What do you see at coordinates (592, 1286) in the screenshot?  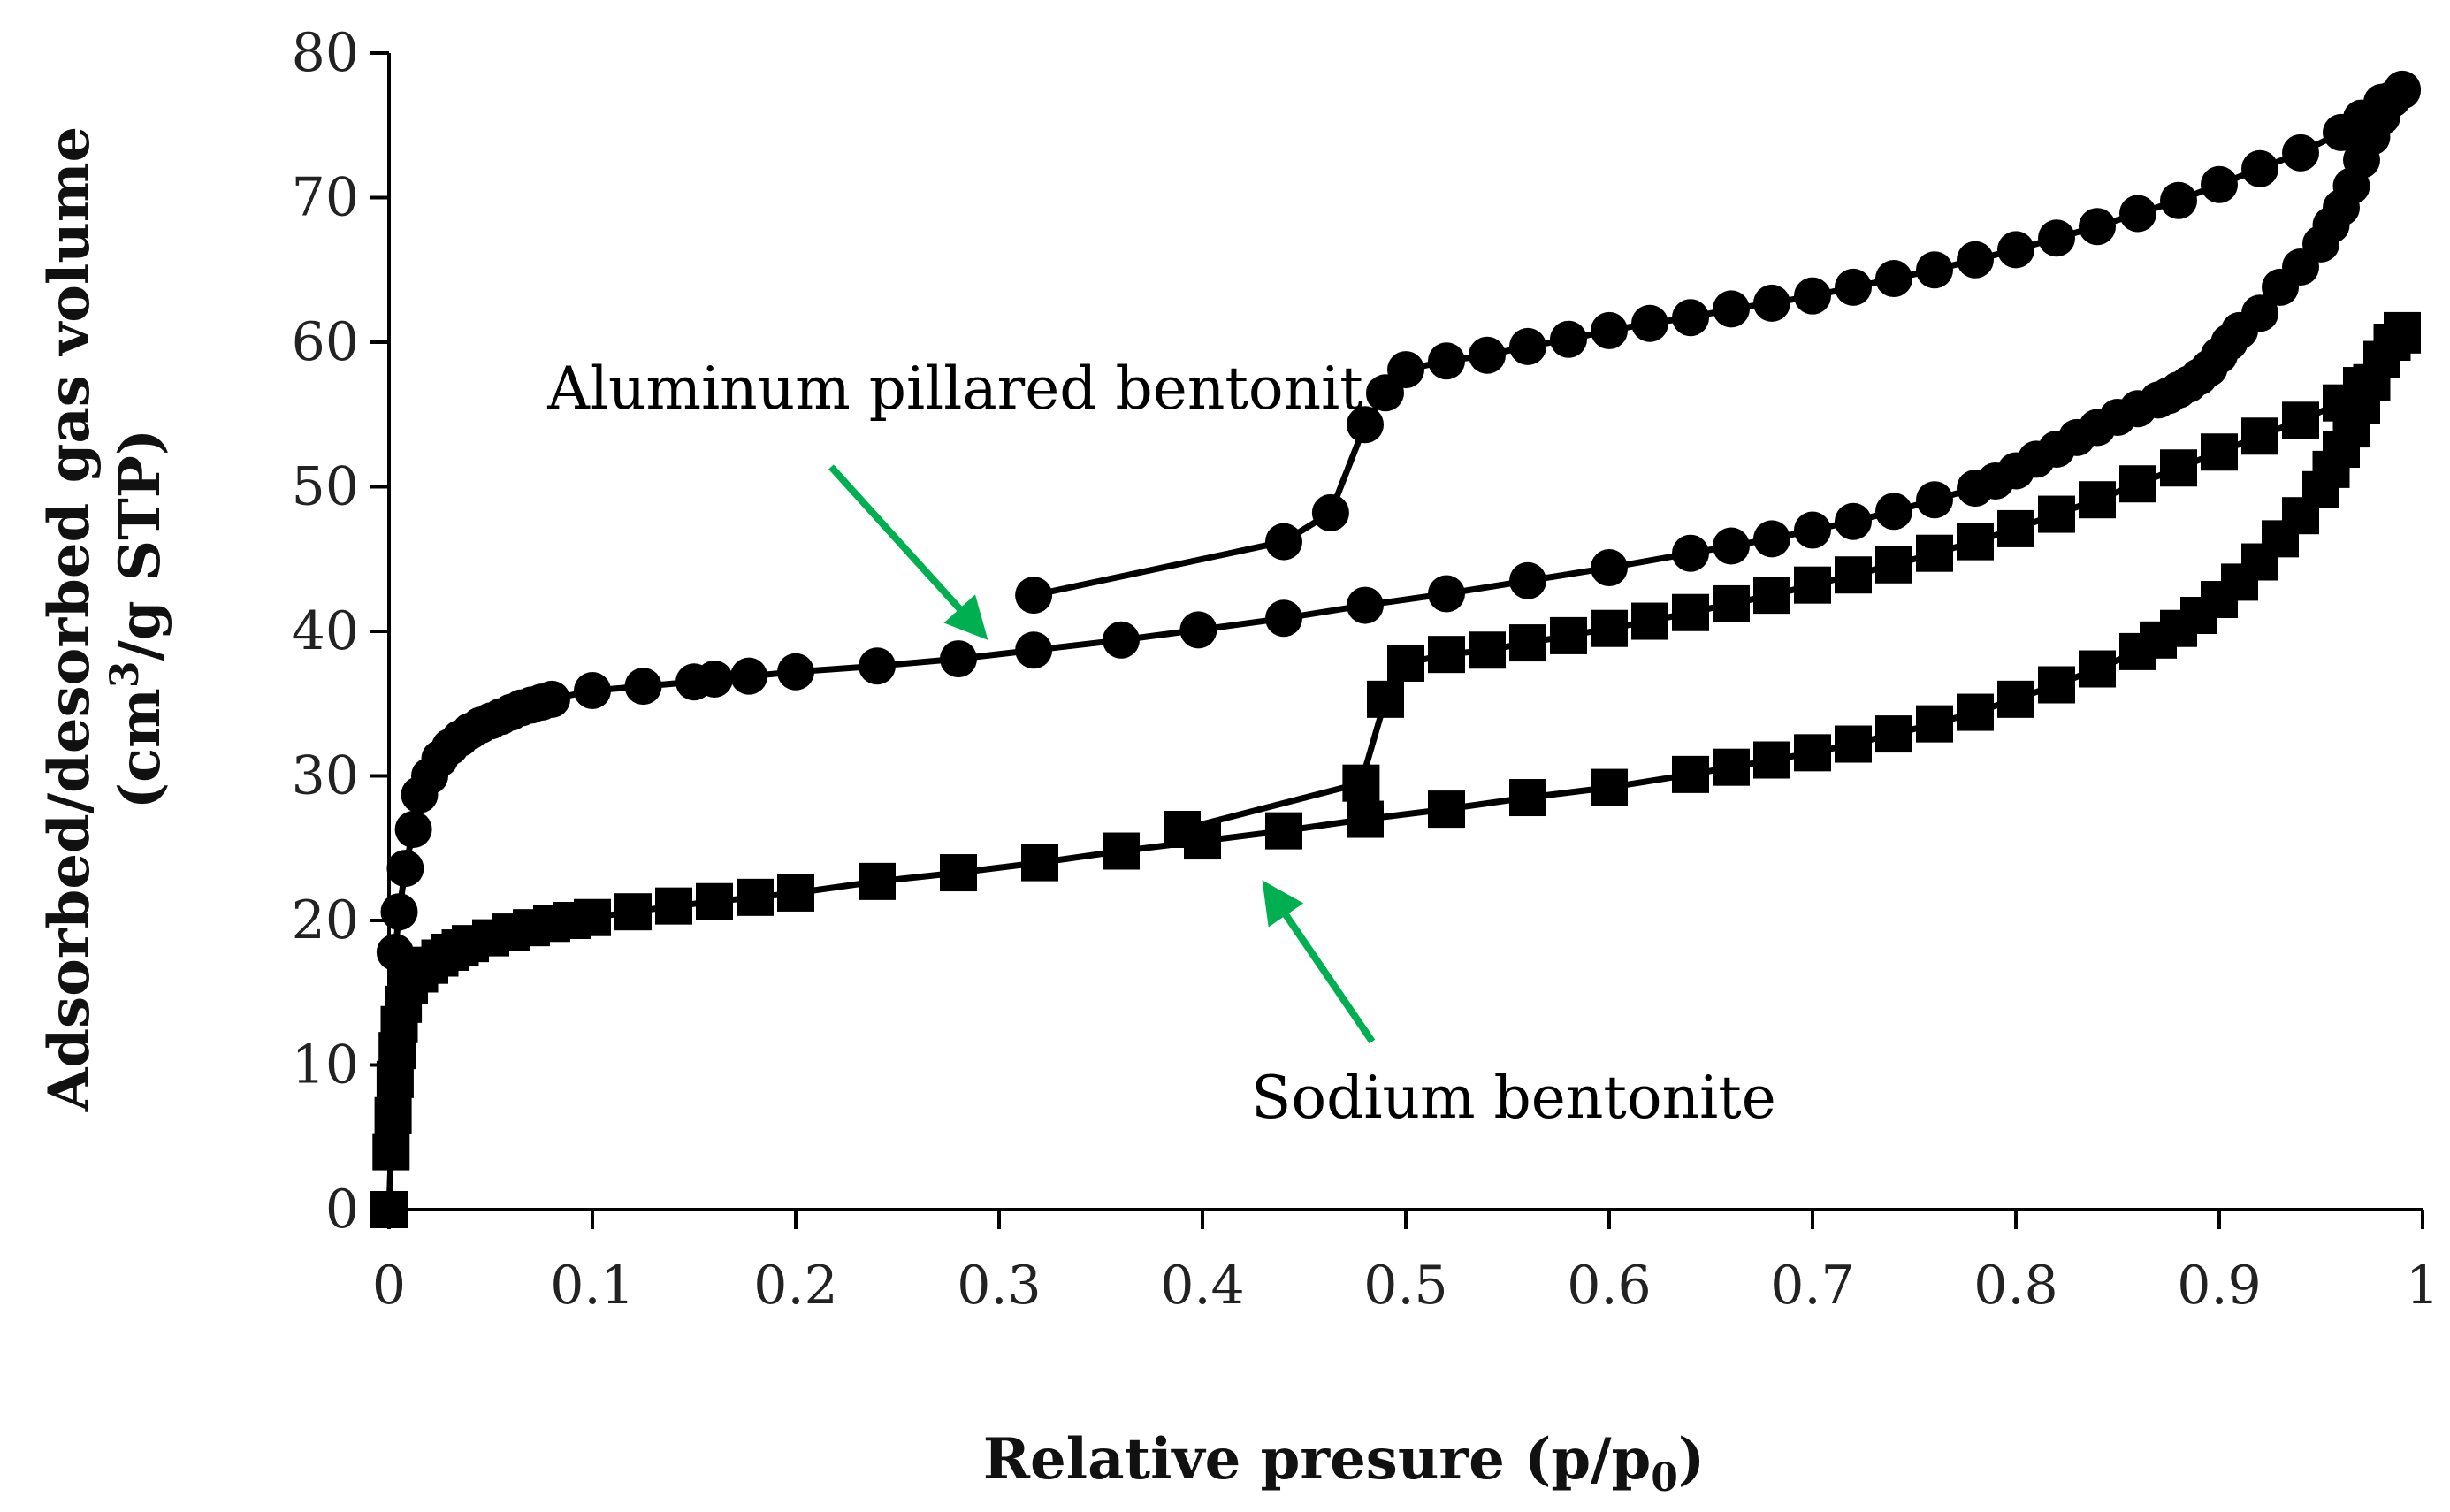 I see `x-tick-label: 0.1` at bounding box center [592, 1286].